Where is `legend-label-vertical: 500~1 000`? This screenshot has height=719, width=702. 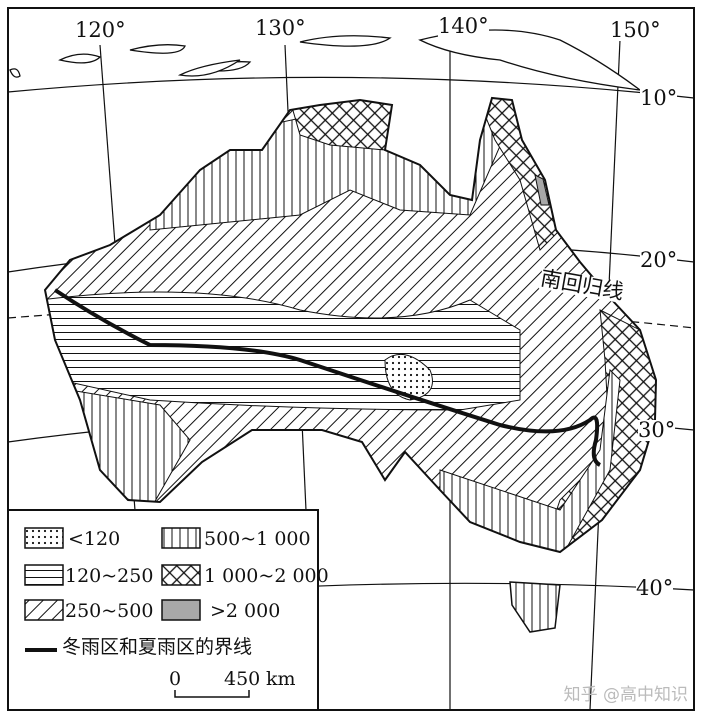 legend-label-vertical: 500~1 000 is located at coordinates (257, 539).